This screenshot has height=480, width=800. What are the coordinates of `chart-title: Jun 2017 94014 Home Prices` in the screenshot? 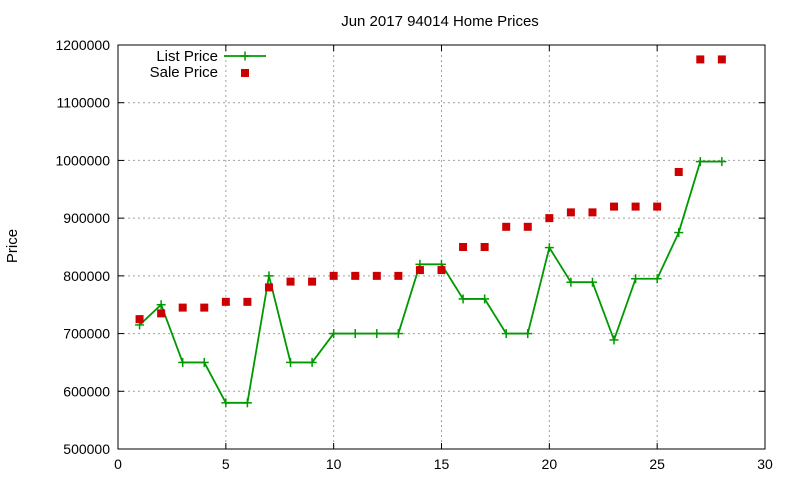 It's located at (440, 21).